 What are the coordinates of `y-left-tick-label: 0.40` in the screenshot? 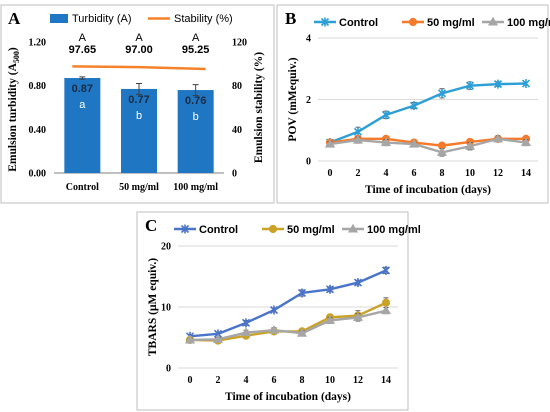 It's located at (38, 130).